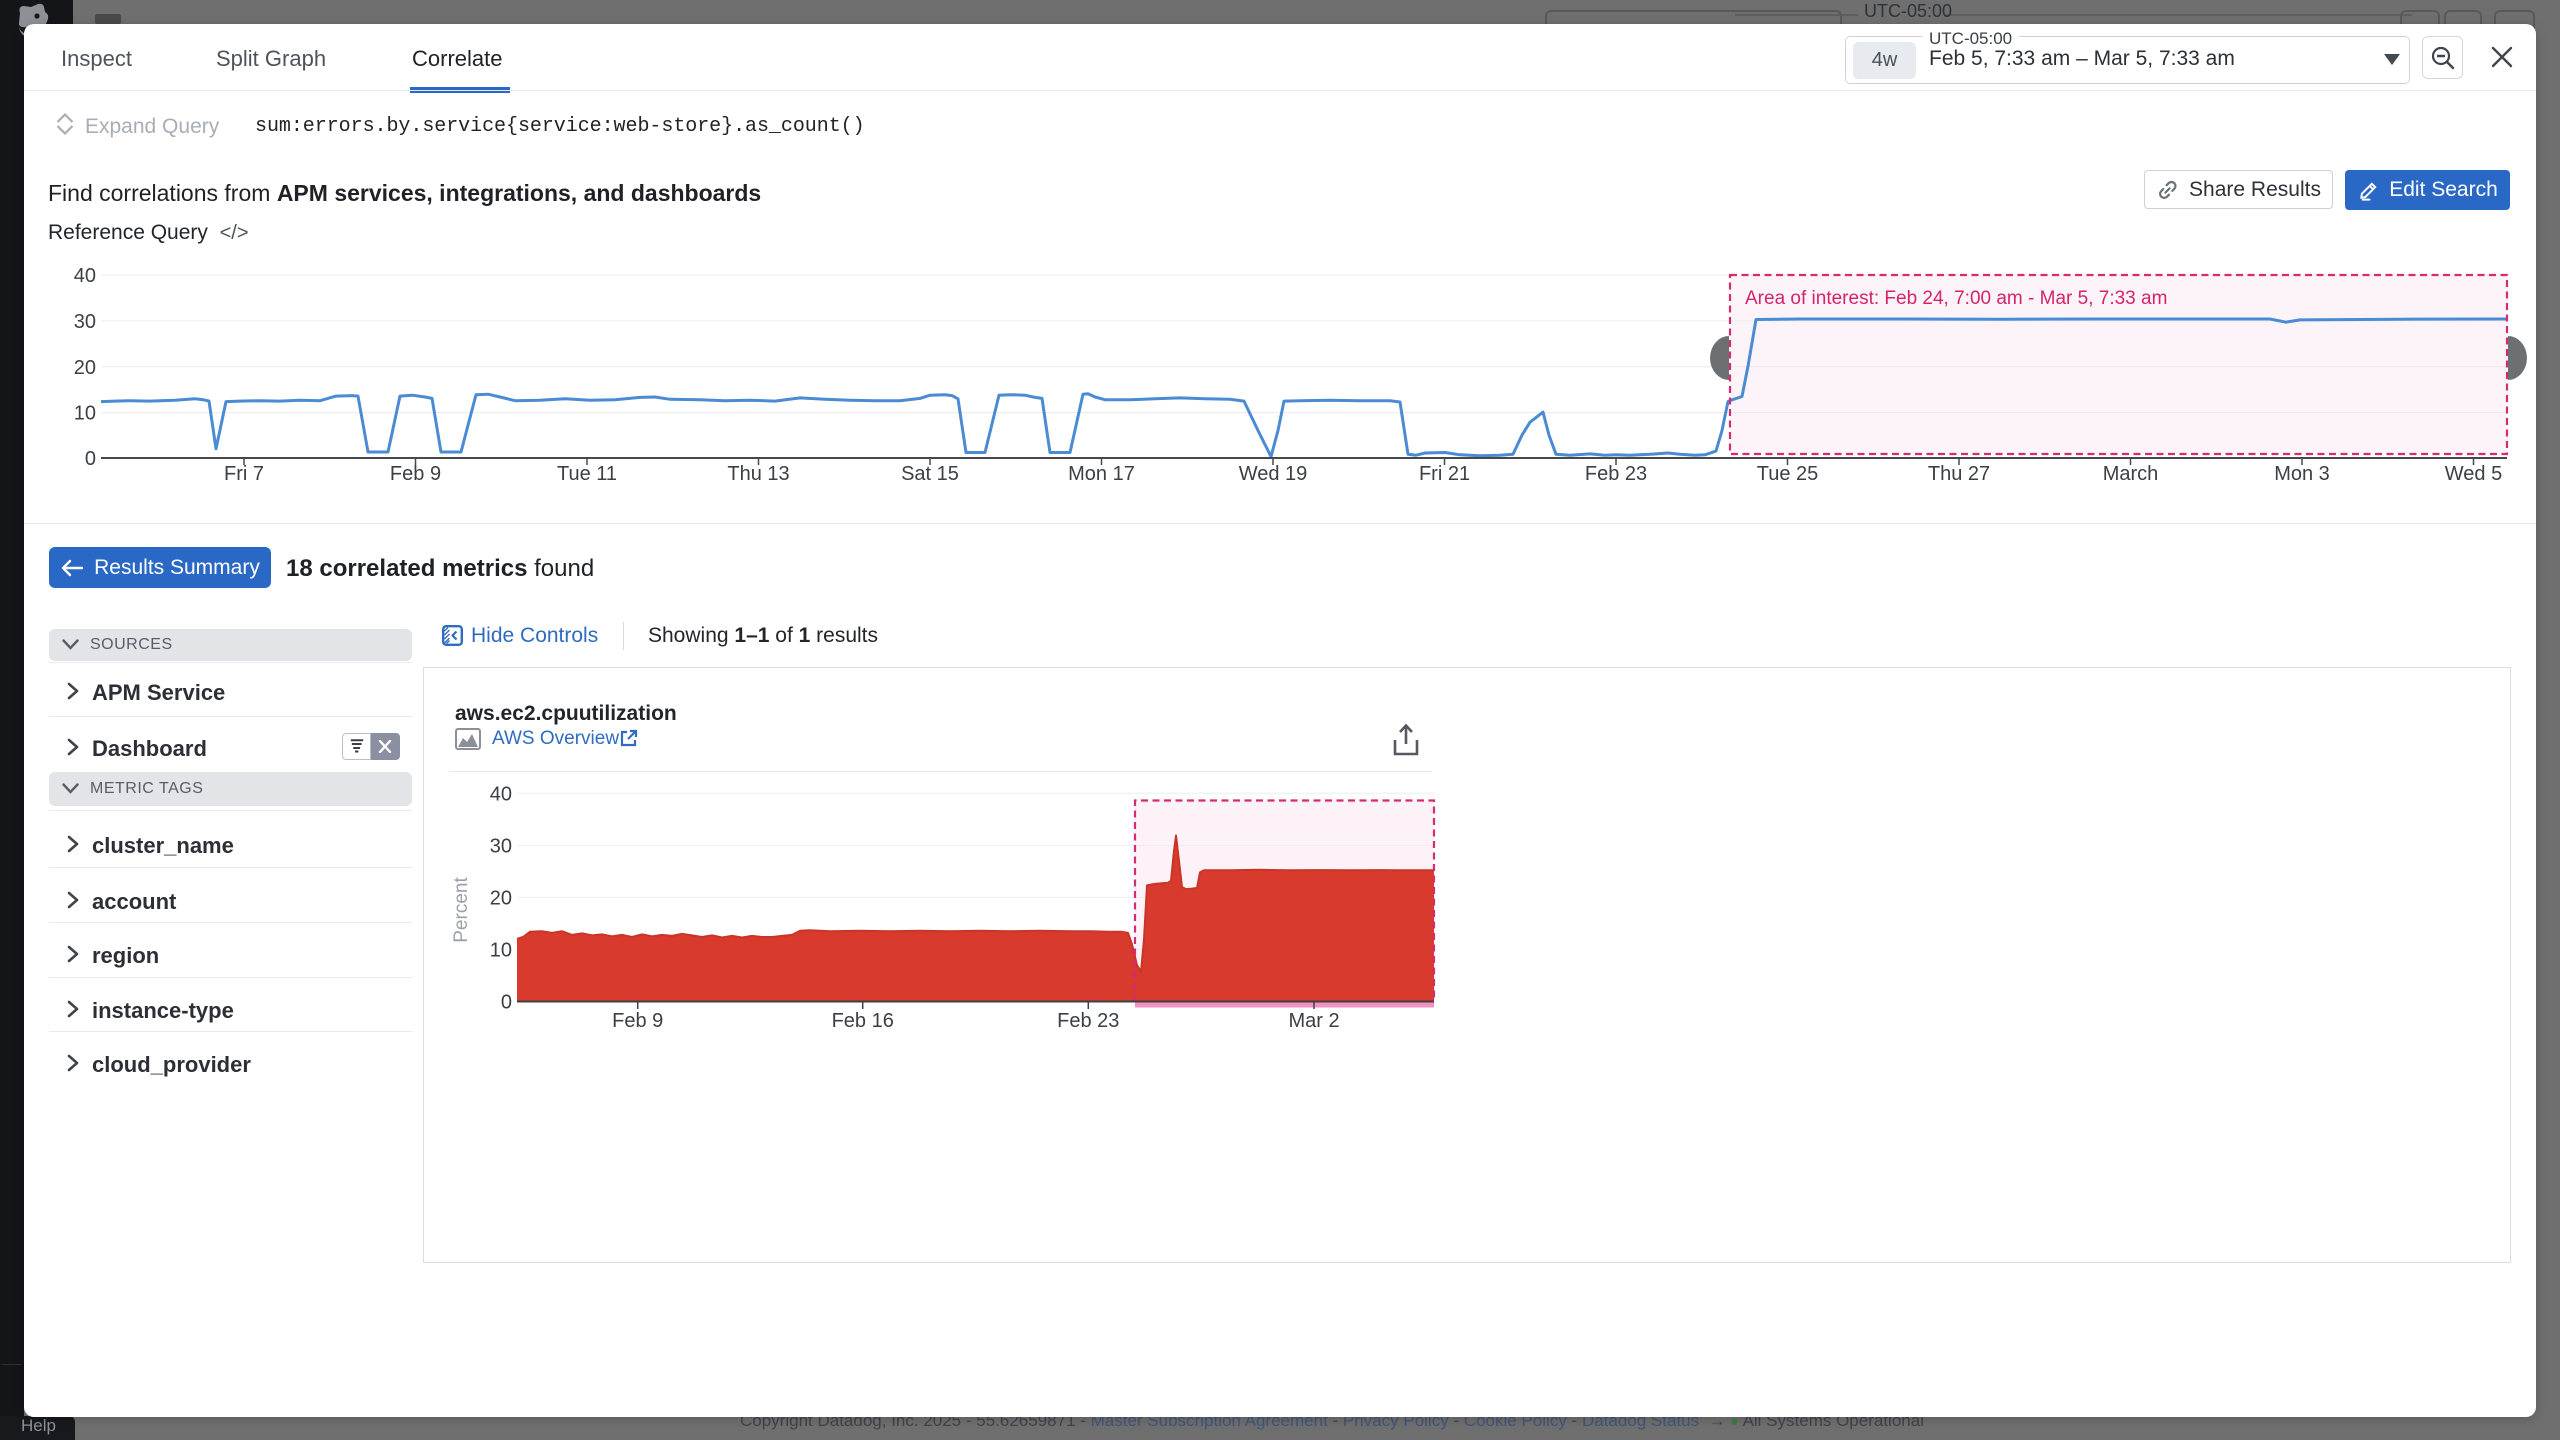 Image resolution: width=2560 pixels, height=1440 pixels. Describe the element at coordinates (1313, 1021) in the screenshot. I see `svg-text: Mar 2` at that location.